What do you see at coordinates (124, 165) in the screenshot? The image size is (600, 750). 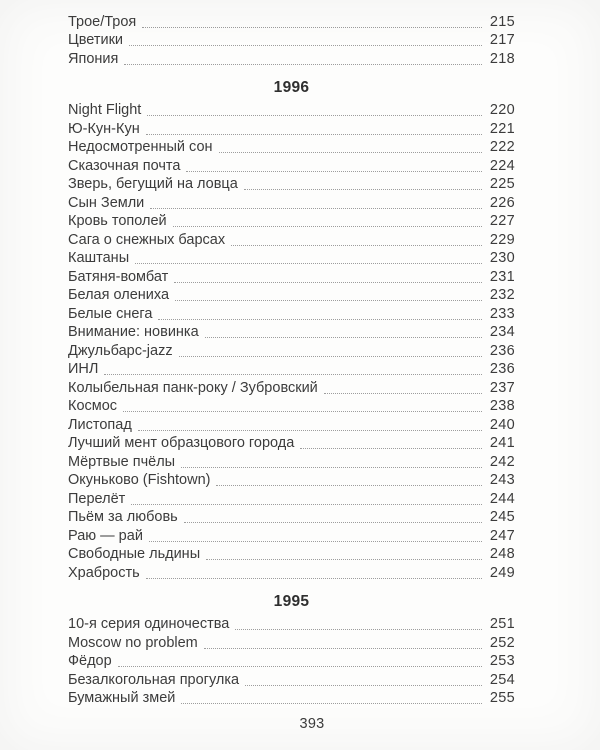 I see `toc-entry-title: Сказочная почта` at bounding box center [124, 165].